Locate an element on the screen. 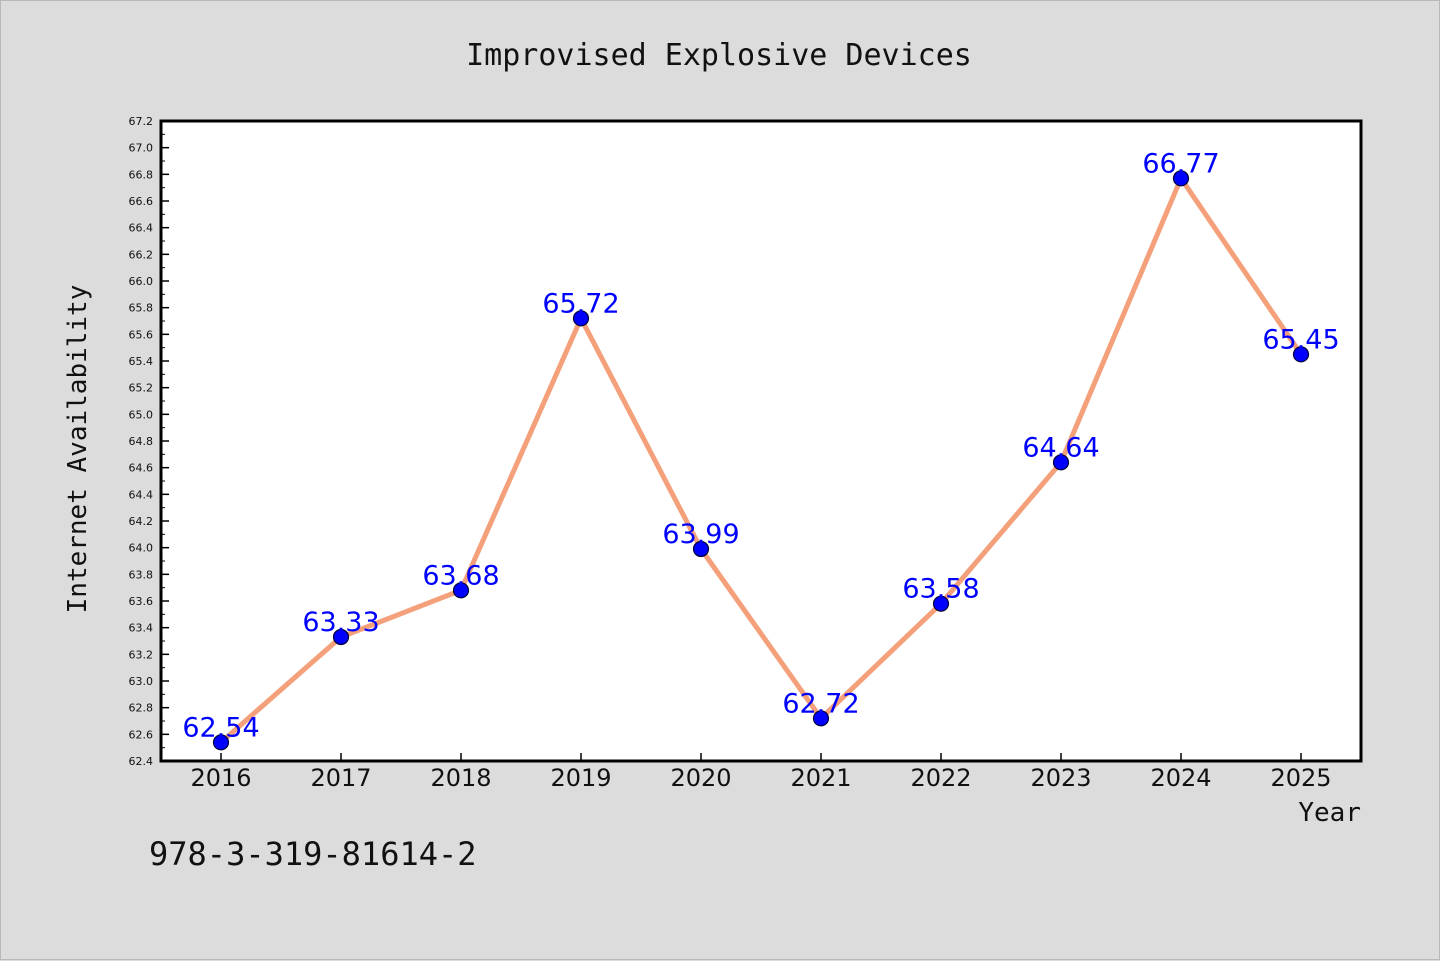  y-tick-label: 65.0 is located at coordinates (141, 414).